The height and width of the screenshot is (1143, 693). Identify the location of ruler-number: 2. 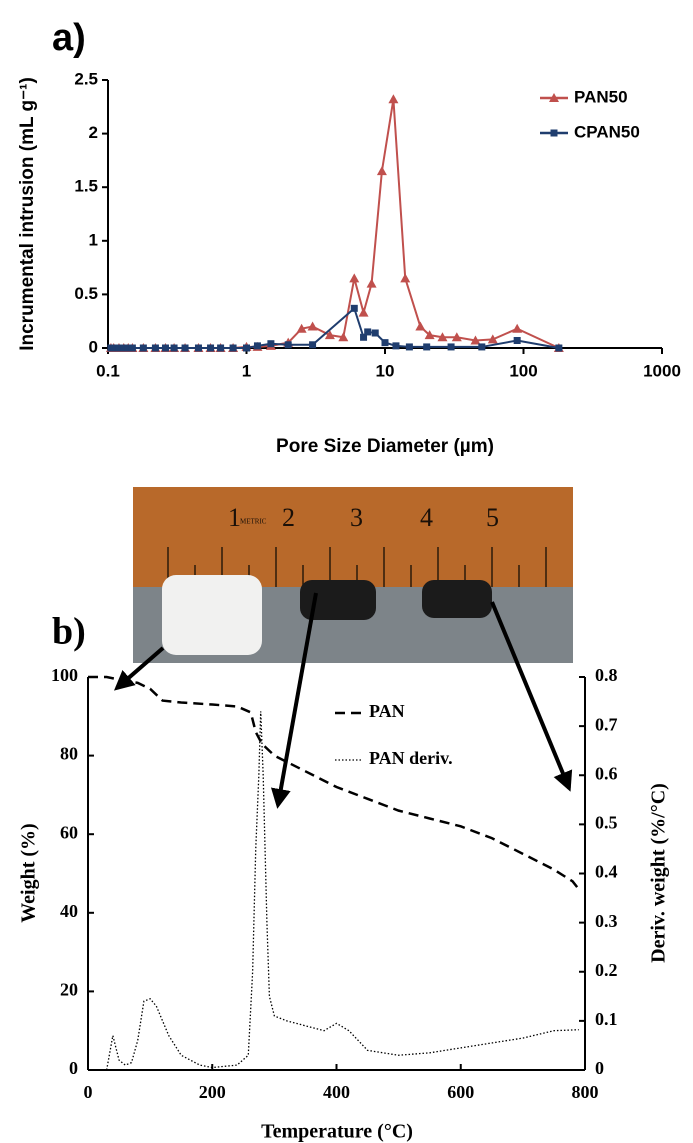
(288, 517).